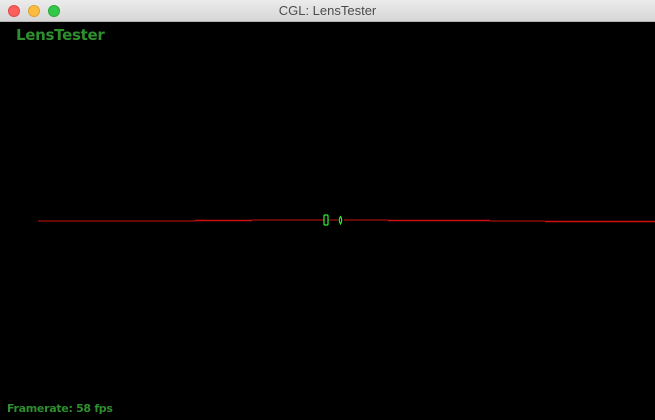 This screenshot has height=420, width=655. Describe the element at coordinates (346, 220) in the screenshot. I see `lens-scene` at that location.